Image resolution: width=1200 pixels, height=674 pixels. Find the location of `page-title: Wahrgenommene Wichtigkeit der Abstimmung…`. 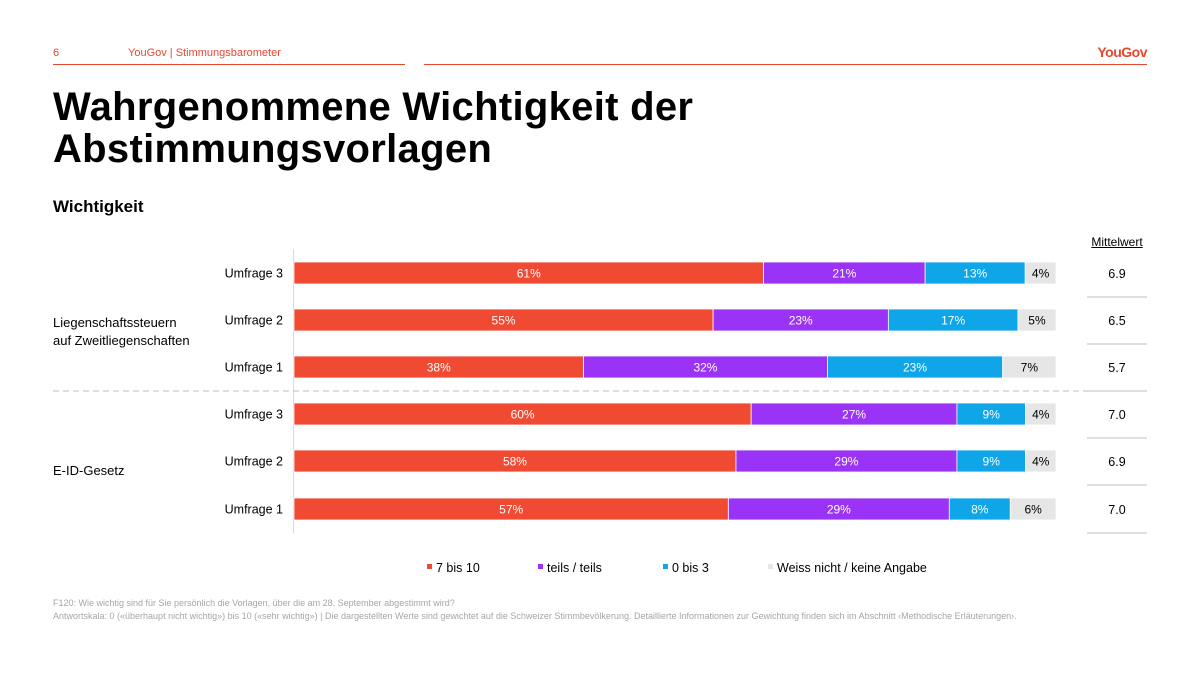

page-title: Wahrgenommene Wichtigkeit der Abstimmung… is located at coordinates (373, 128).